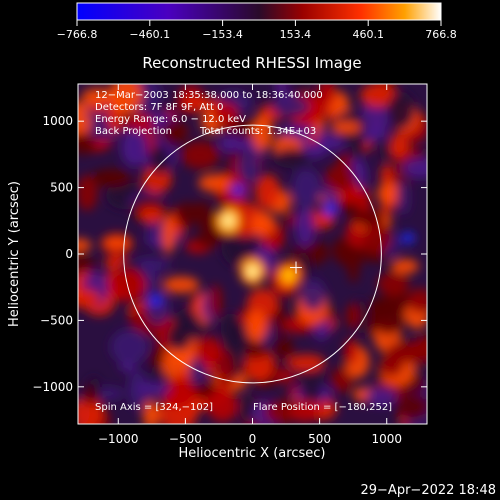  Describe the element at coordinates (252, 271) in the screenshot. I see `bright-source-peak` at that location.